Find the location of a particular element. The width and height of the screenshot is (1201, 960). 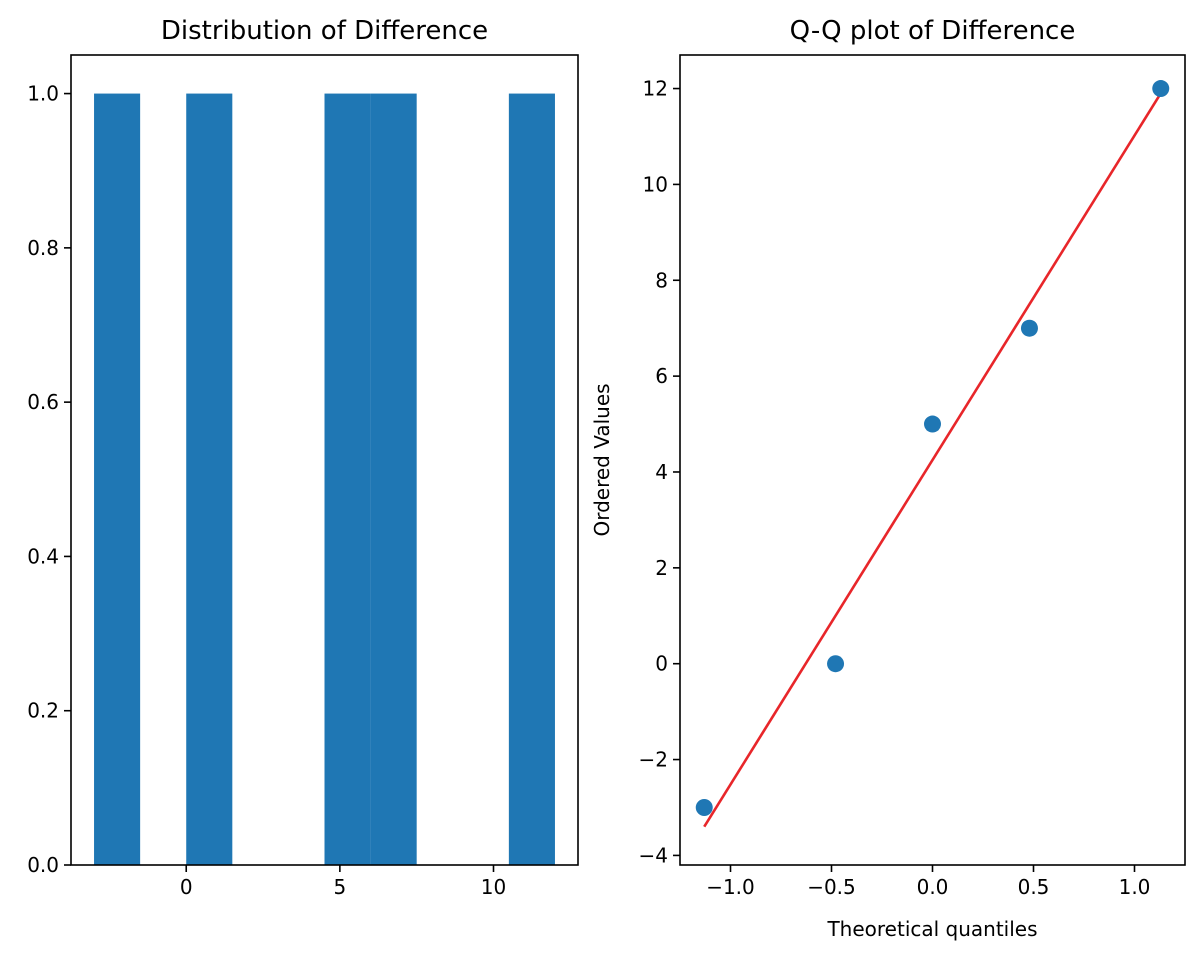

qq-y-ticks: −4 −2 0 2 4 6 8 10 12 is located at coordinates (659, 472).